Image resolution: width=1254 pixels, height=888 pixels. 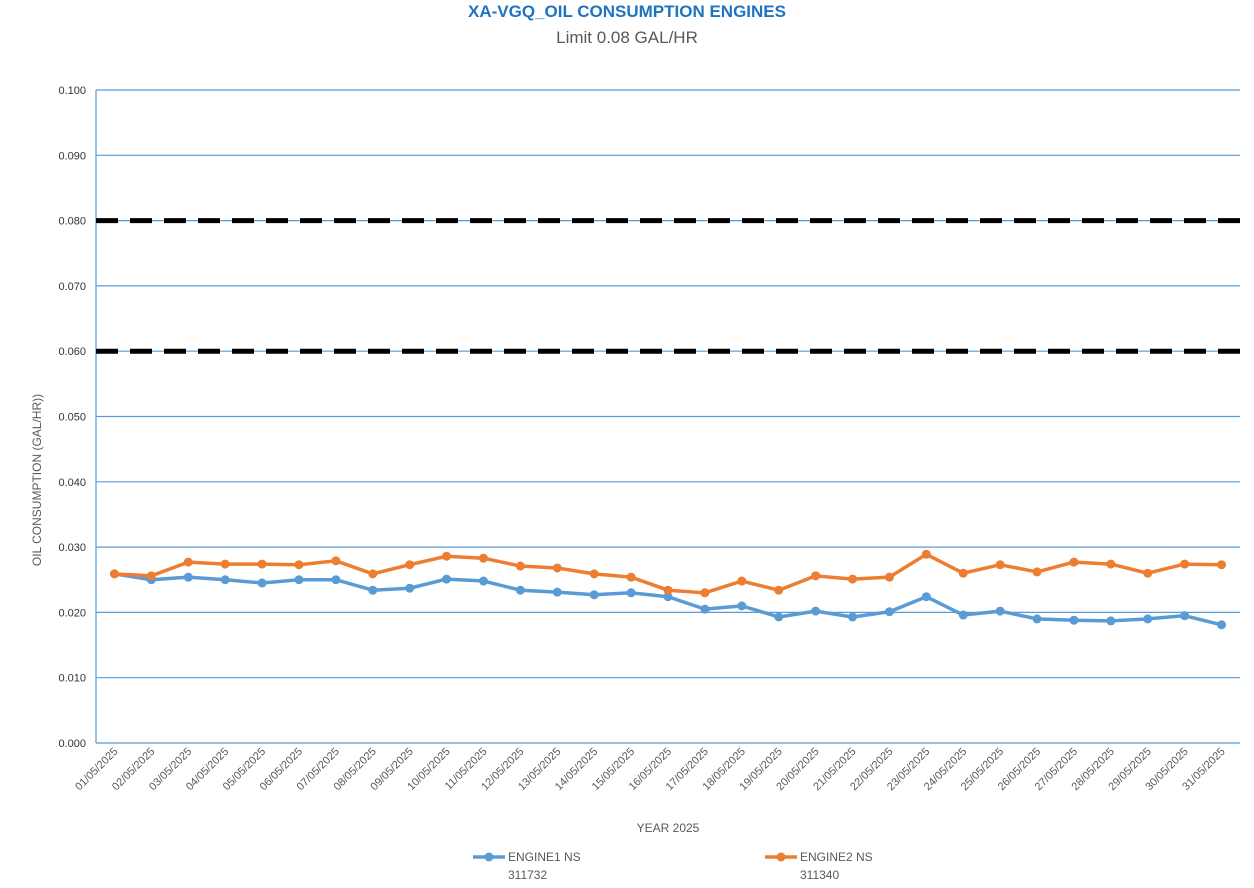 I want to click on chart-subtitle: Limit 0.08 GAL/HR, so click(x=627, y=37).